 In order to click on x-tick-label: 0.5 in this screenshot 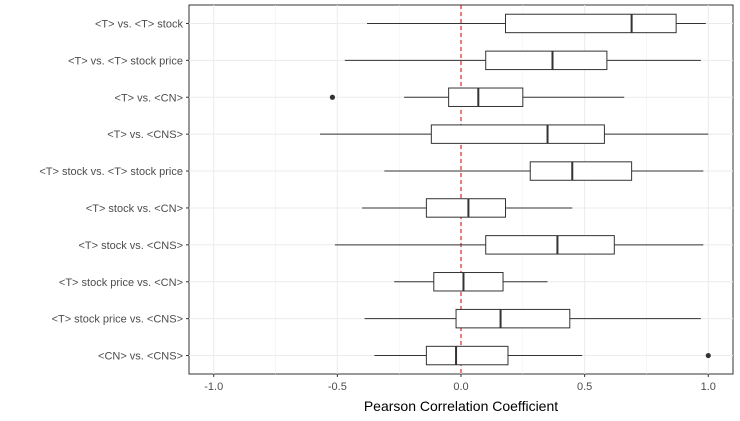, I will do `click(584, 387)`.